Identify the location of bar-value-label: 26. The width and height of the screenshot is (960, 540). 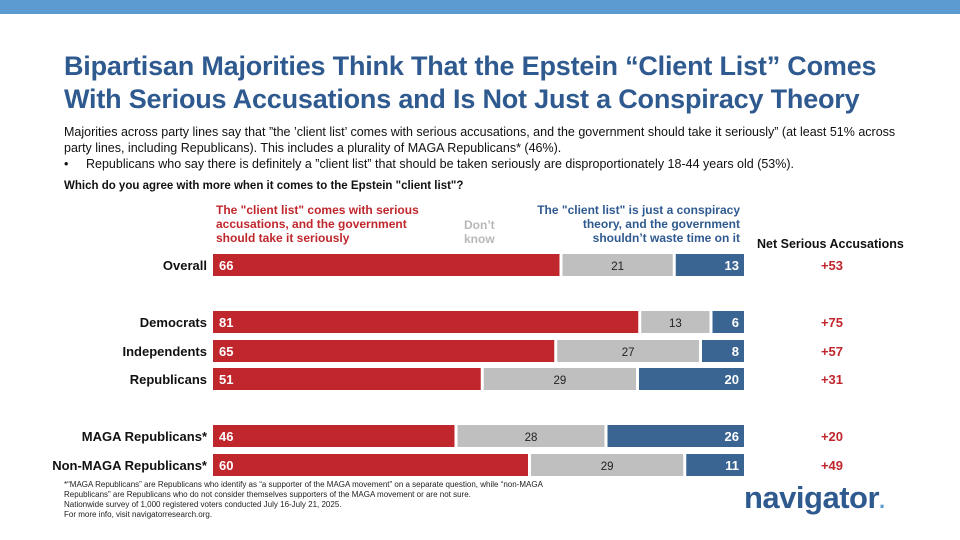
(732, 436).